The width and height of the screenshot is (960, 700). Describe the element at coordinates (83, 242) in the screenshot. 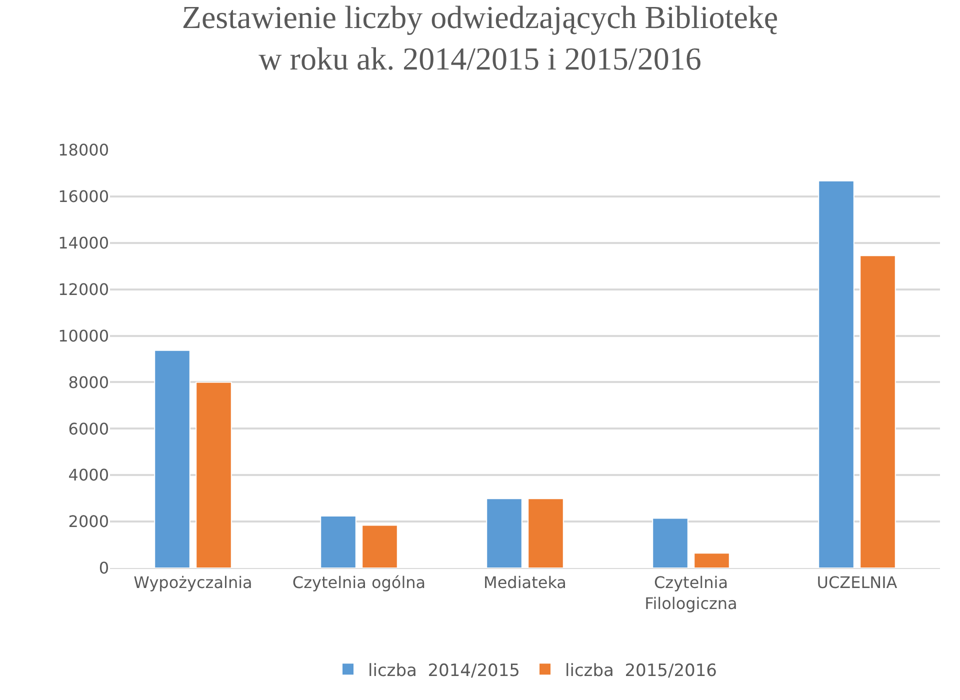

I see `y-tick-label: 14000` at that location.